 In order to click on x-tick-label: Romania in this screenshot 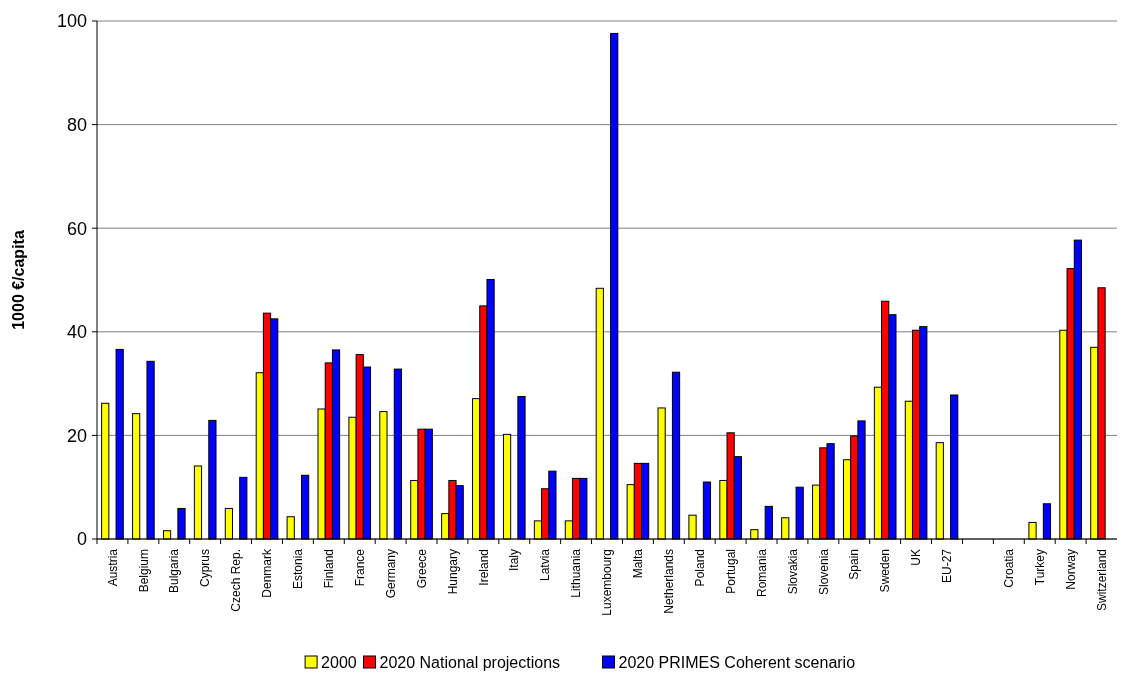, I will do `click(761, 573)`.